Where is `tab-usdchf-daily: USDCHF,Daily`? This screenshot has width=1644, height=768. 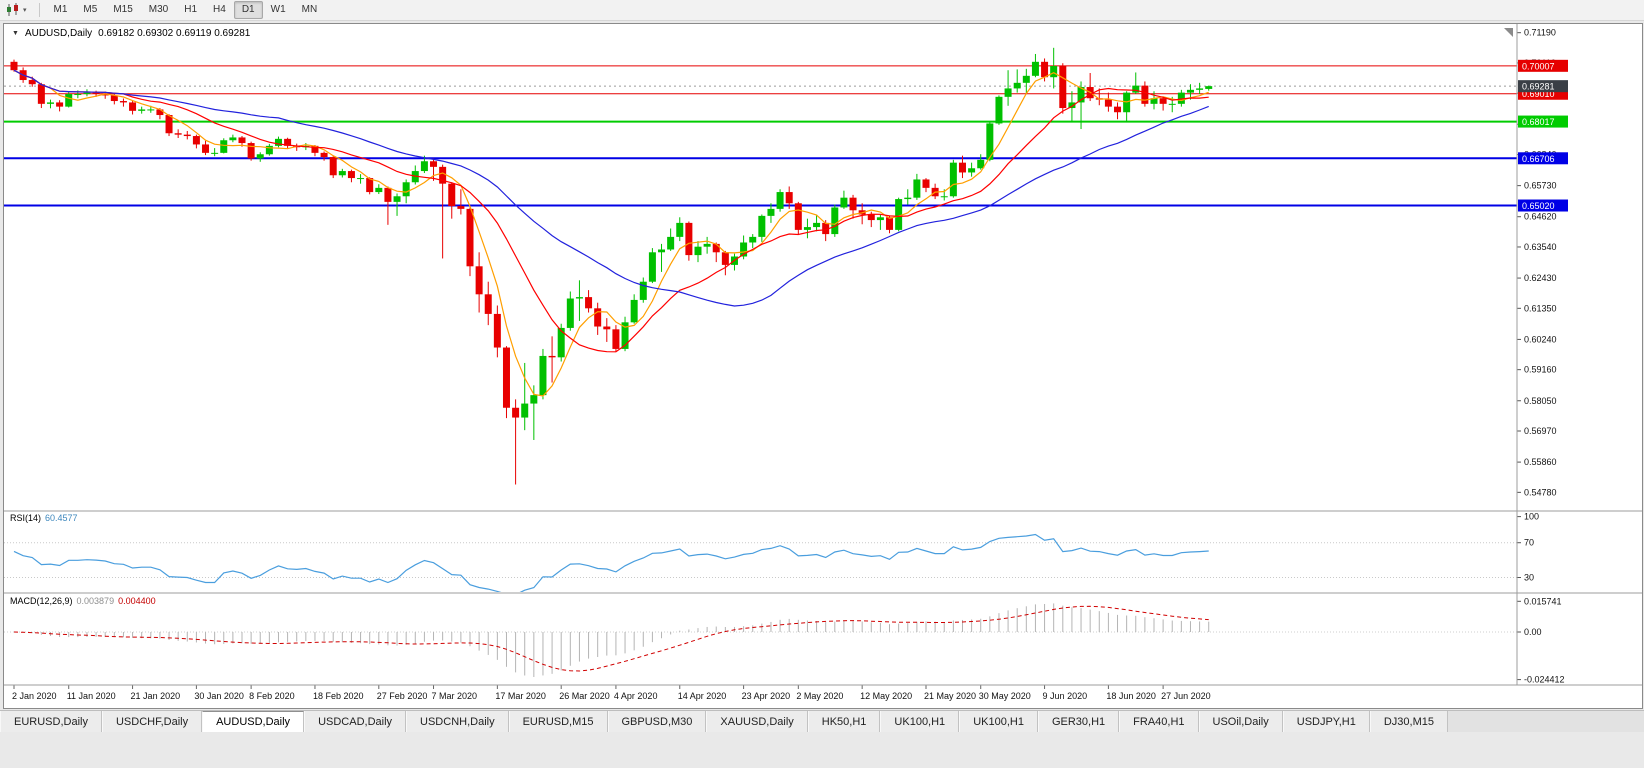
tab-usdchf-daily: USDCHF,Daily is located at coordinates (152, 721).